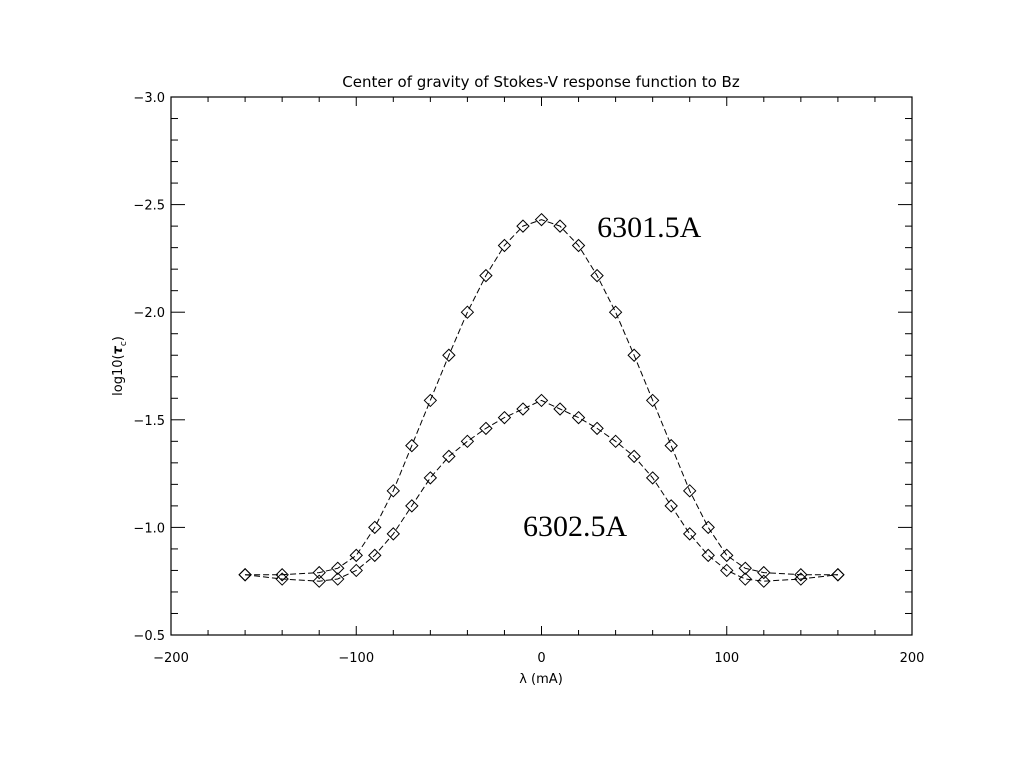 This screenshot has height=768, width=1024. Describe the element at coordinates (149, 313) in the screenshot. I see `y-tick-label: −2.0` at that location.